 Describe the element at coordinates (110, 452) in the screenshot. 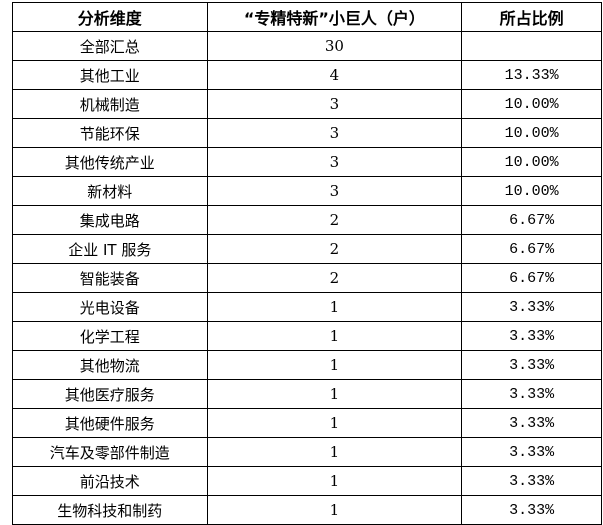

I see `cell-dimension: 汽车及零部件制造` at that location.